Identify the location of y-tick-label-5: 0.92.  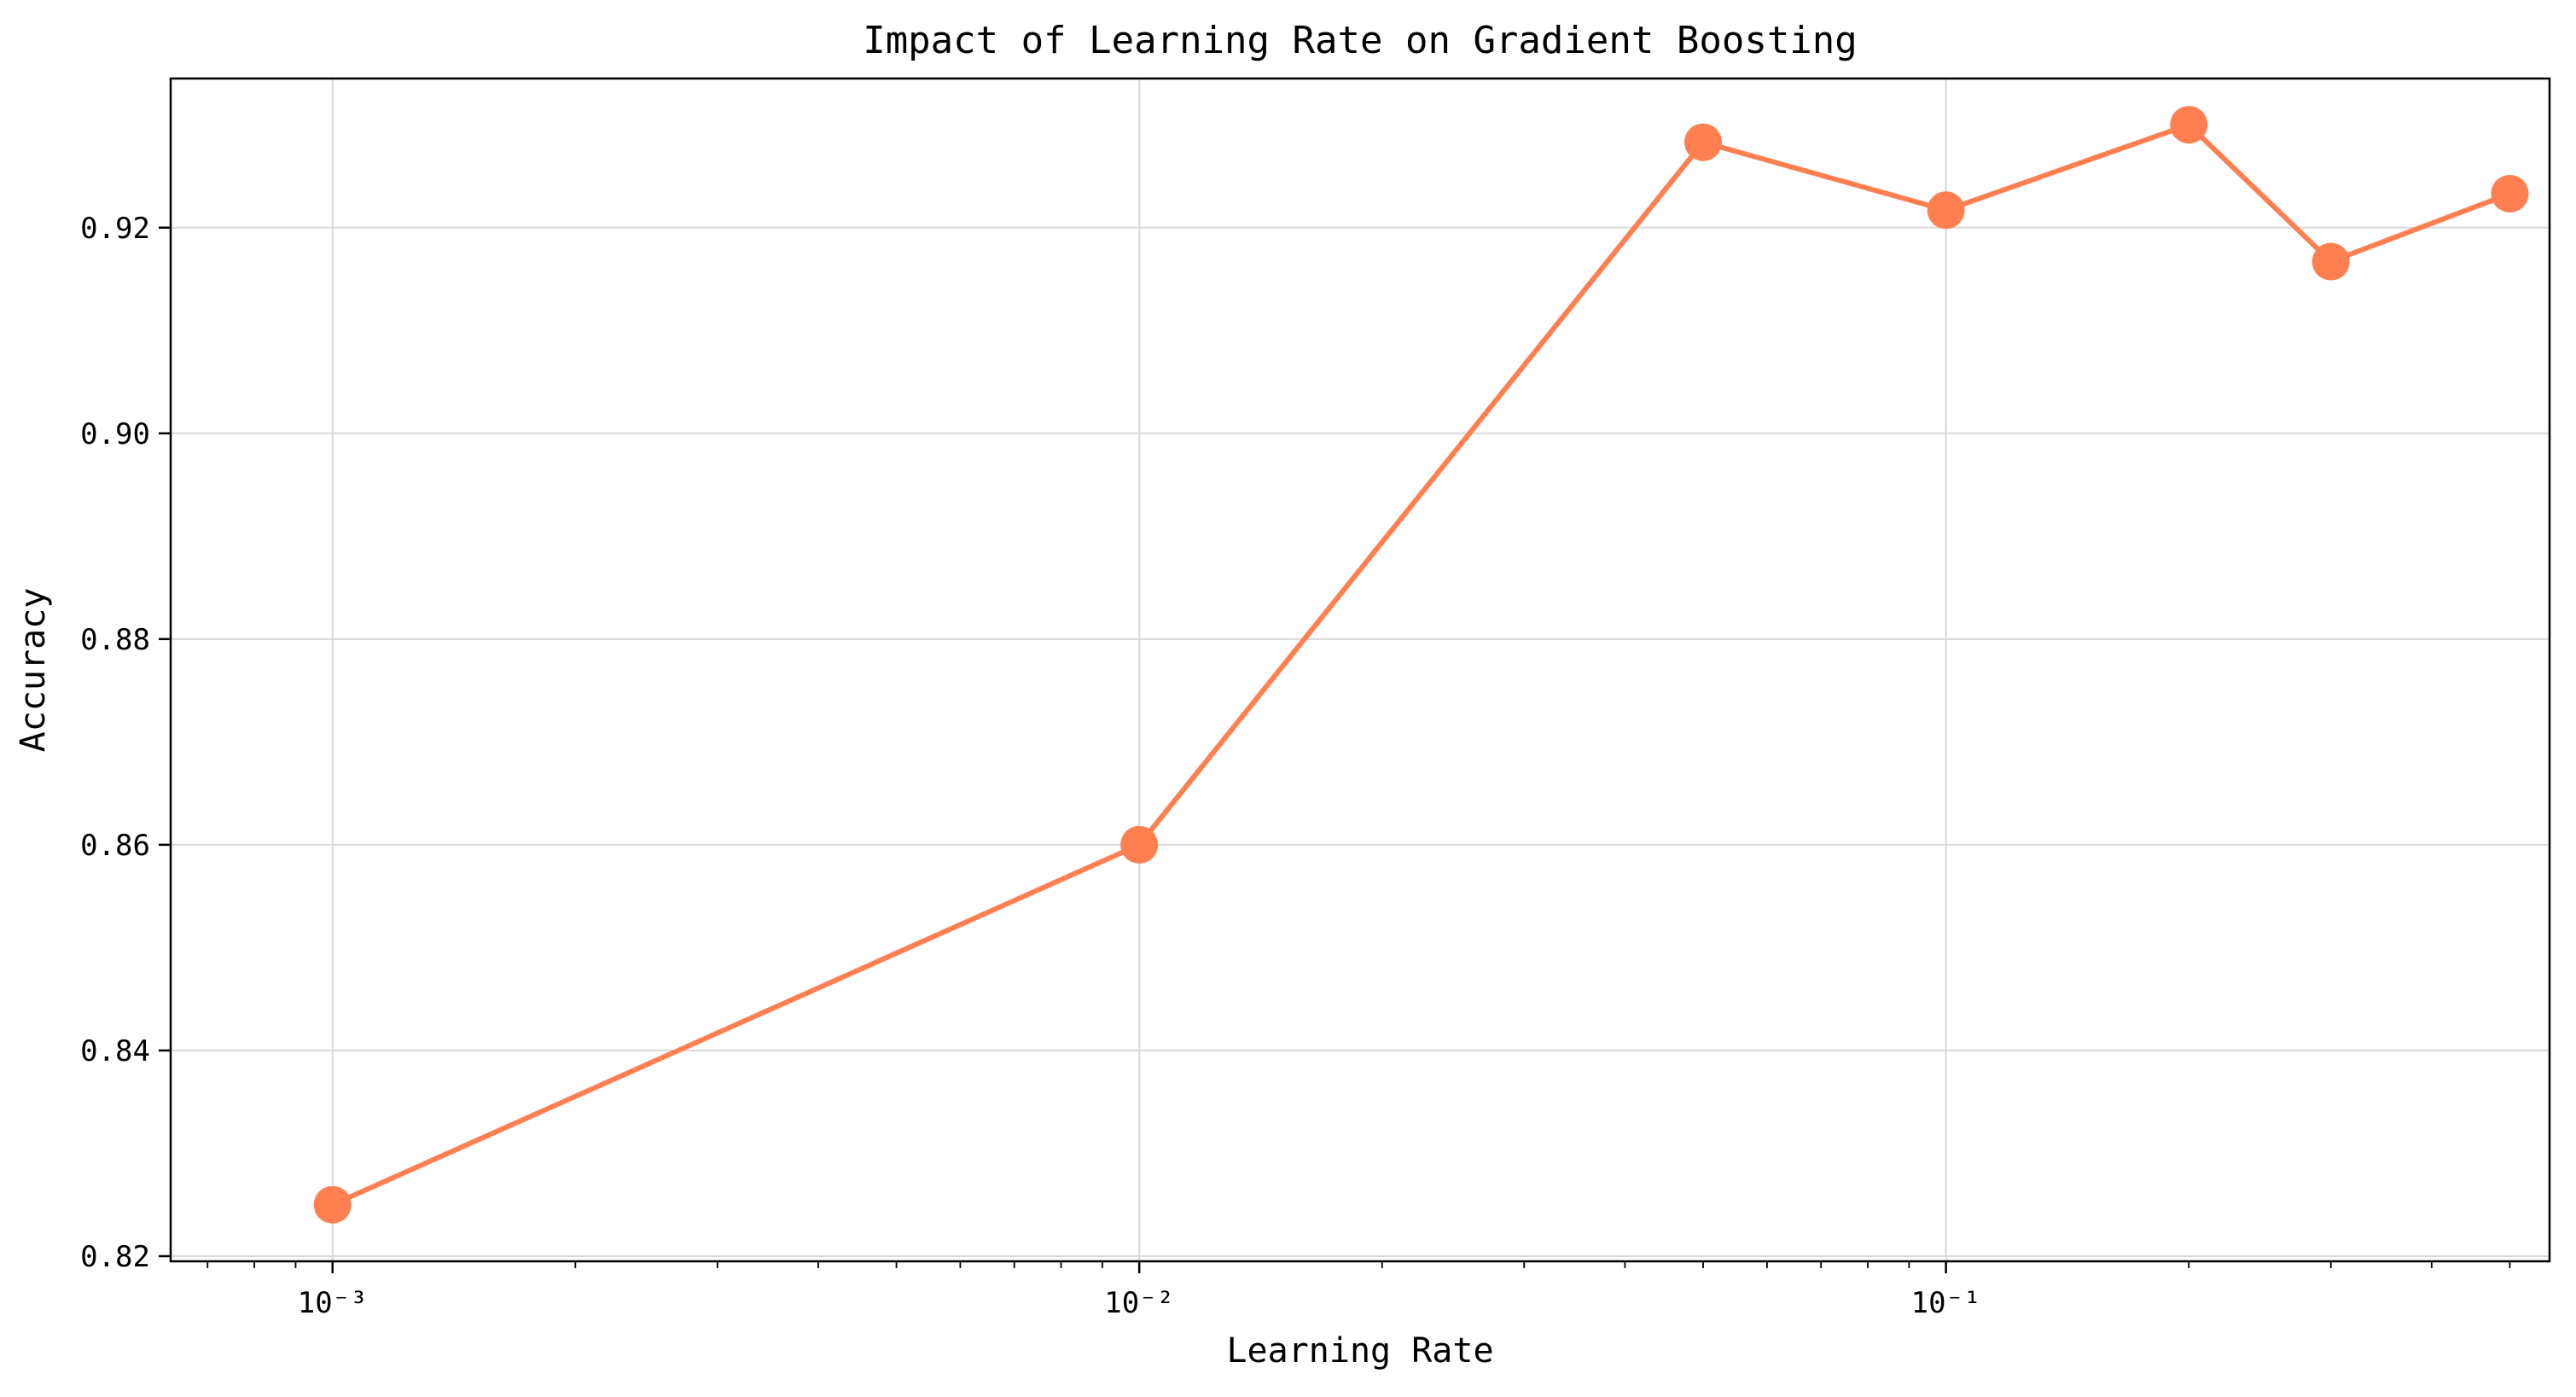
(115, 229).